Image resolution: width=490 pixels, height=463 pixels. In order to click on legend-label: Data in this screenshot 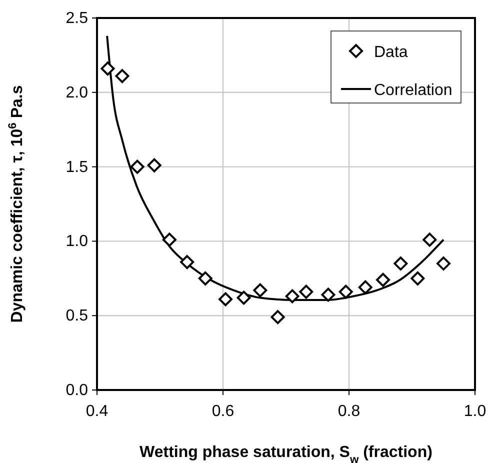, I will do `click(391, 52)`.